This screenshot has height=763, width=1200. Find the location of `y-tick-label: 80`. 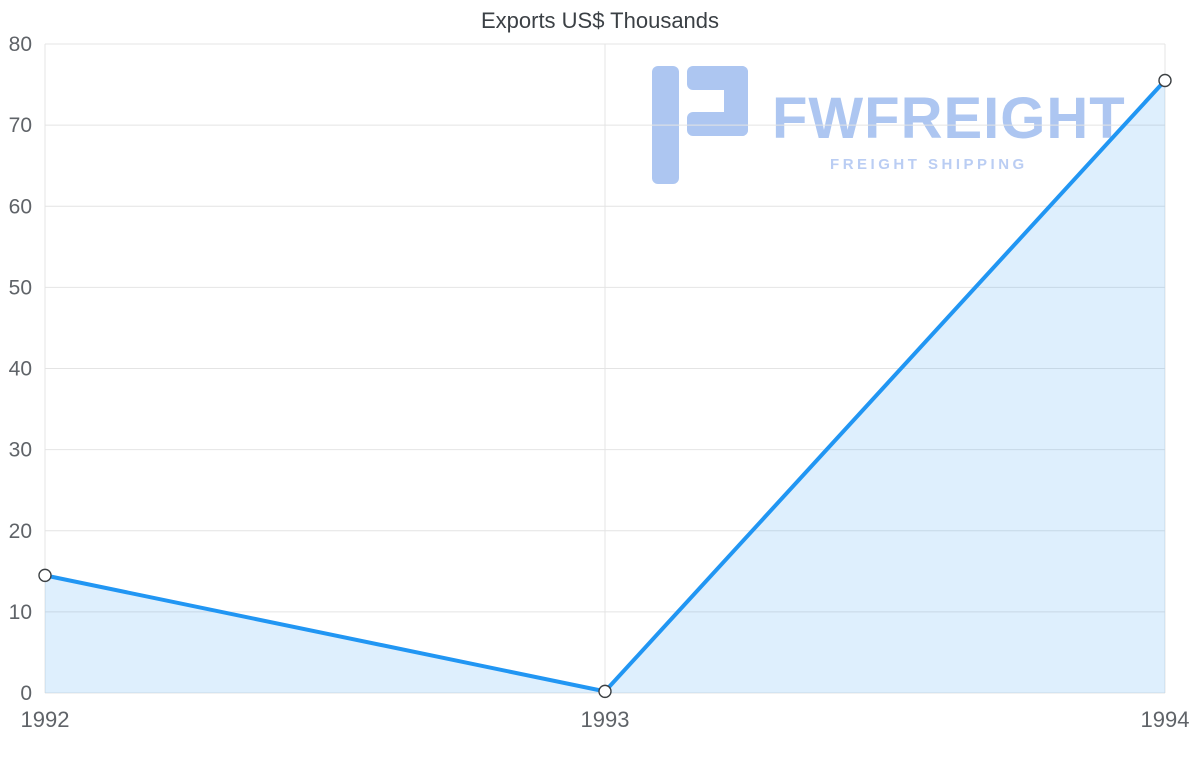

y-tick-label: 80 is located at coordinates (20, 44).